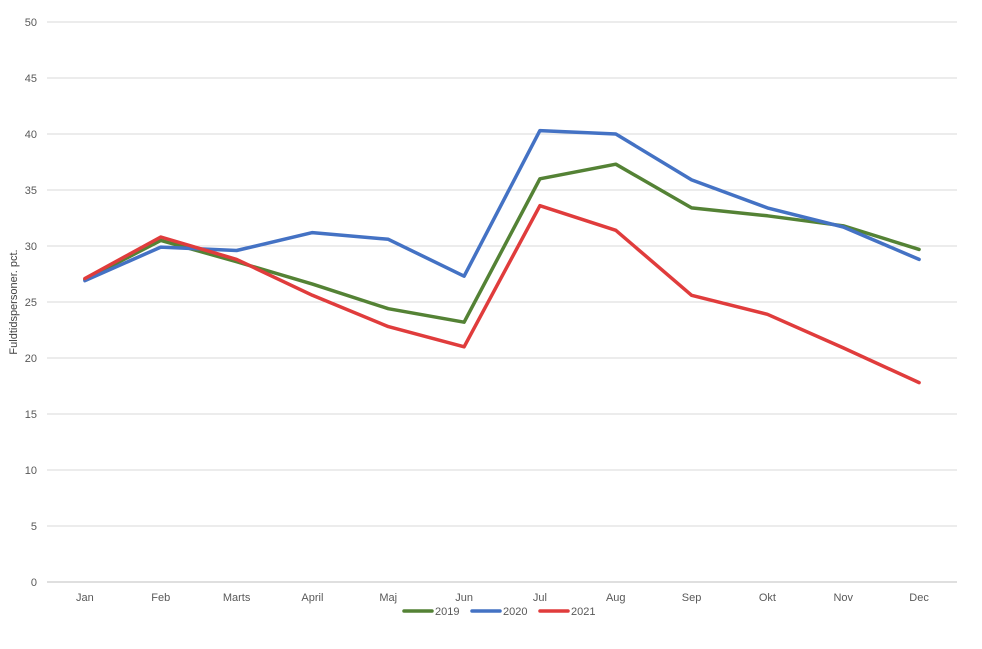 This screenshot has height=649, width=982. I want to click on x-tick-label: Nov, so click(843, 598).